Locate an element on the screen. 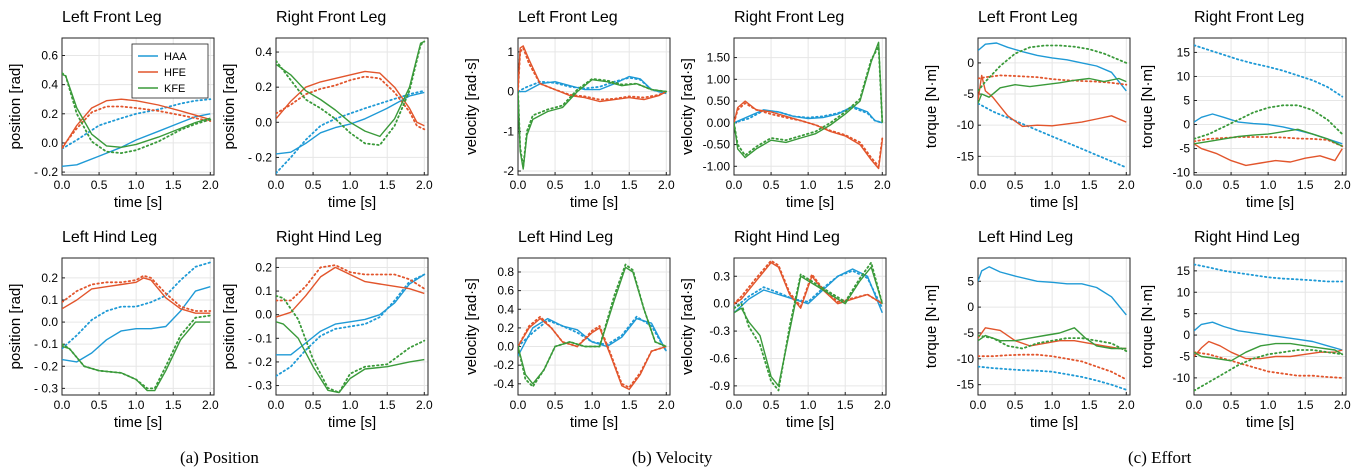  y-tick-label: 1 is located at coordinates (510, 52).